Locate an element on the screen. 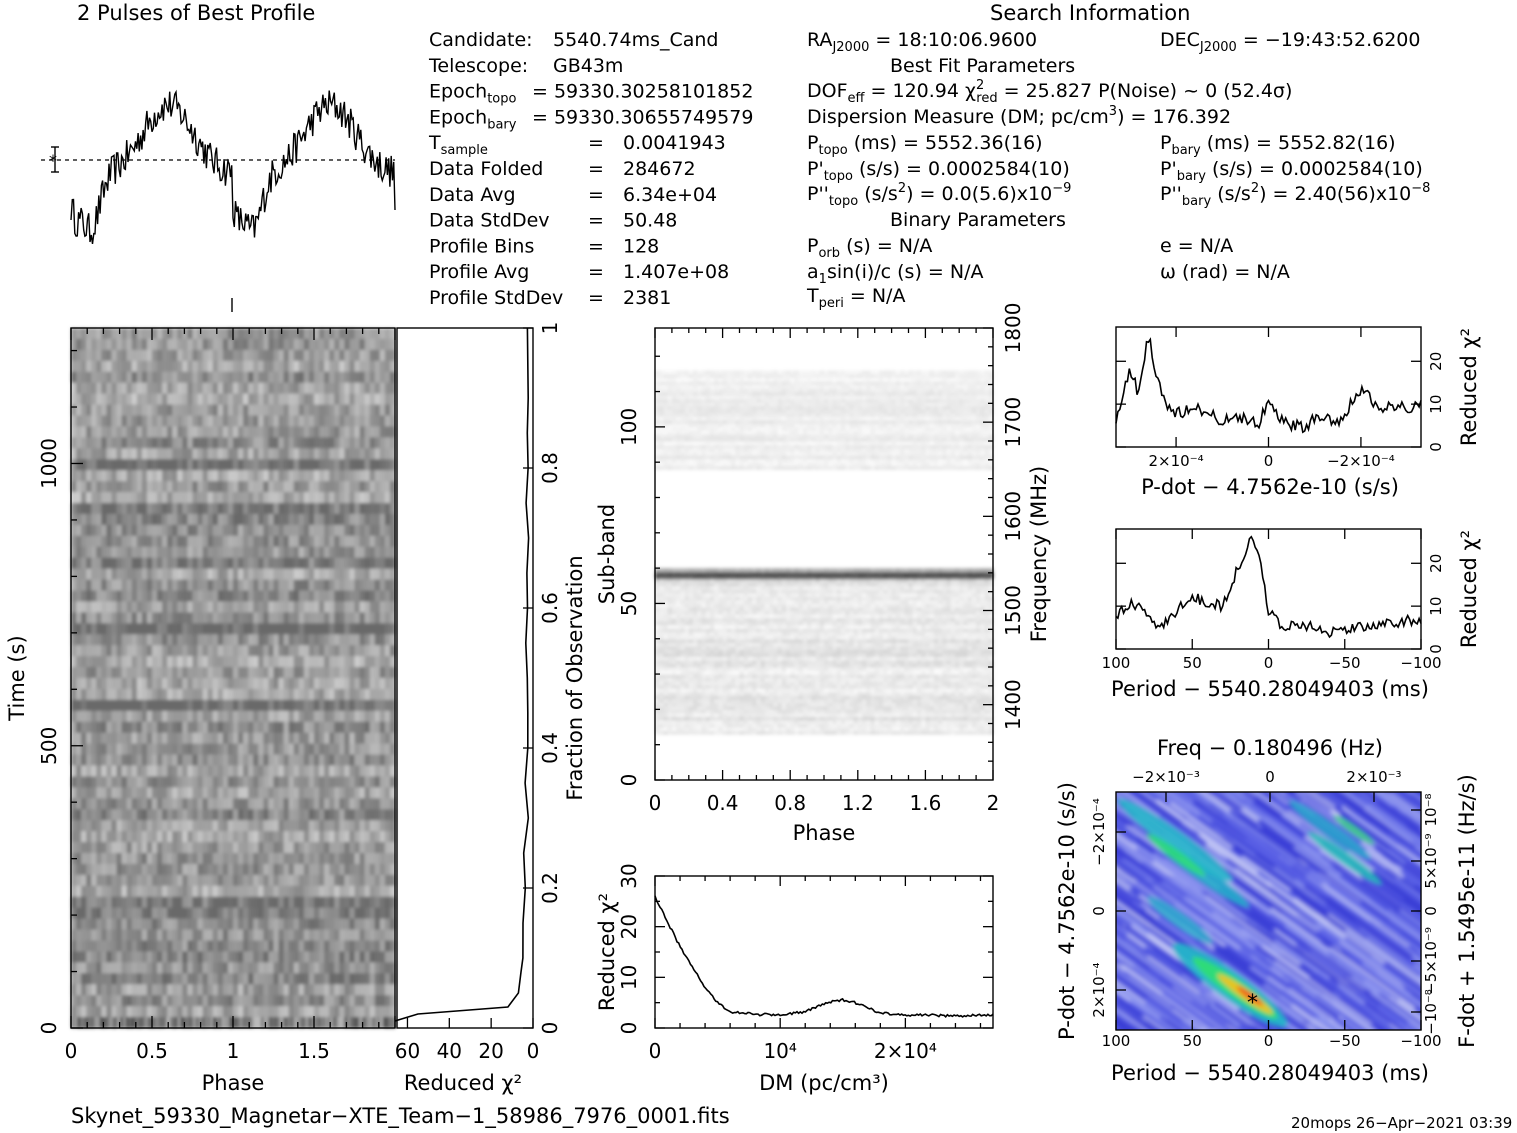 The image size is (1517, 1133). subband-ytick-label: 0 is located at coordinates (629, 780).